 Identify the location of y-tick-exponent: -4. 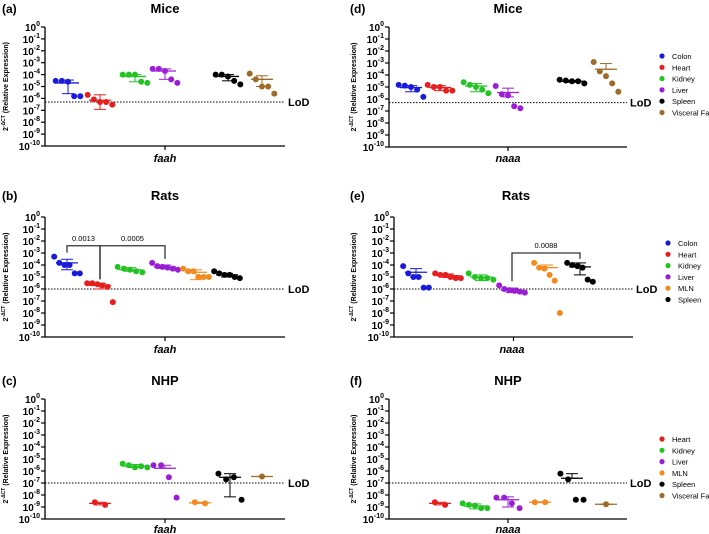
(381, 72).